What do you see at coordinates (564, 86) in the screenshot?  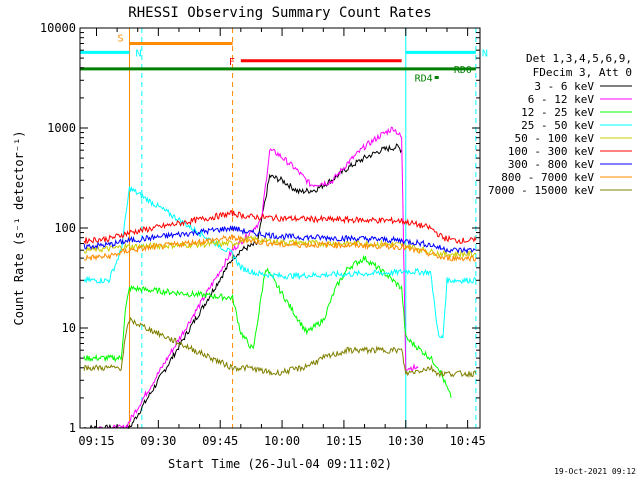 I see `legend-entry-label-0: 3 - 6 keV` at bounding box center [564, 86].